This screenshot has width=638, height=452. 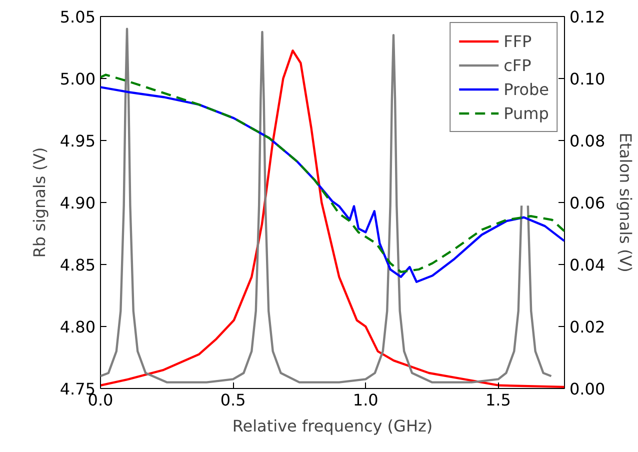 What do you see at coordinates (78, 327) in the screenshot?
I see `y-tick-label: 4.80` at bounding box center [78, 327].